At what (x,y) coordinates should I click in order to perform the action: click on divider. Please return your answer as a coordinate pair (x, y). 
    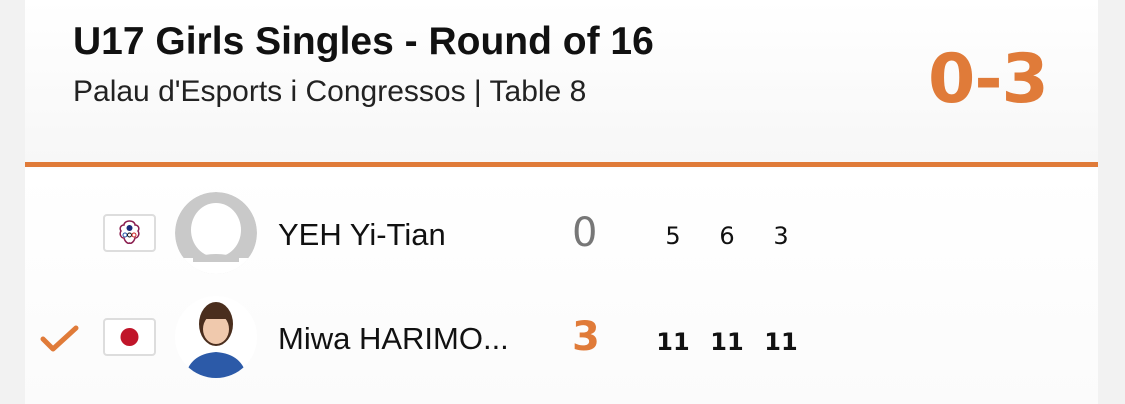
    Looking at the image, I should click on (561, 164).